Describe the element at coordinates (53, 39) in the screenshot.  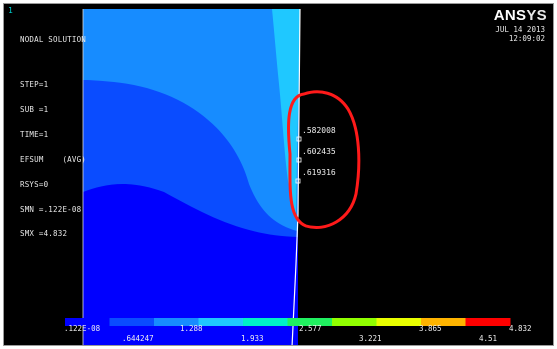
I see `header-line-title: NODAL SOLUTION` at that location.